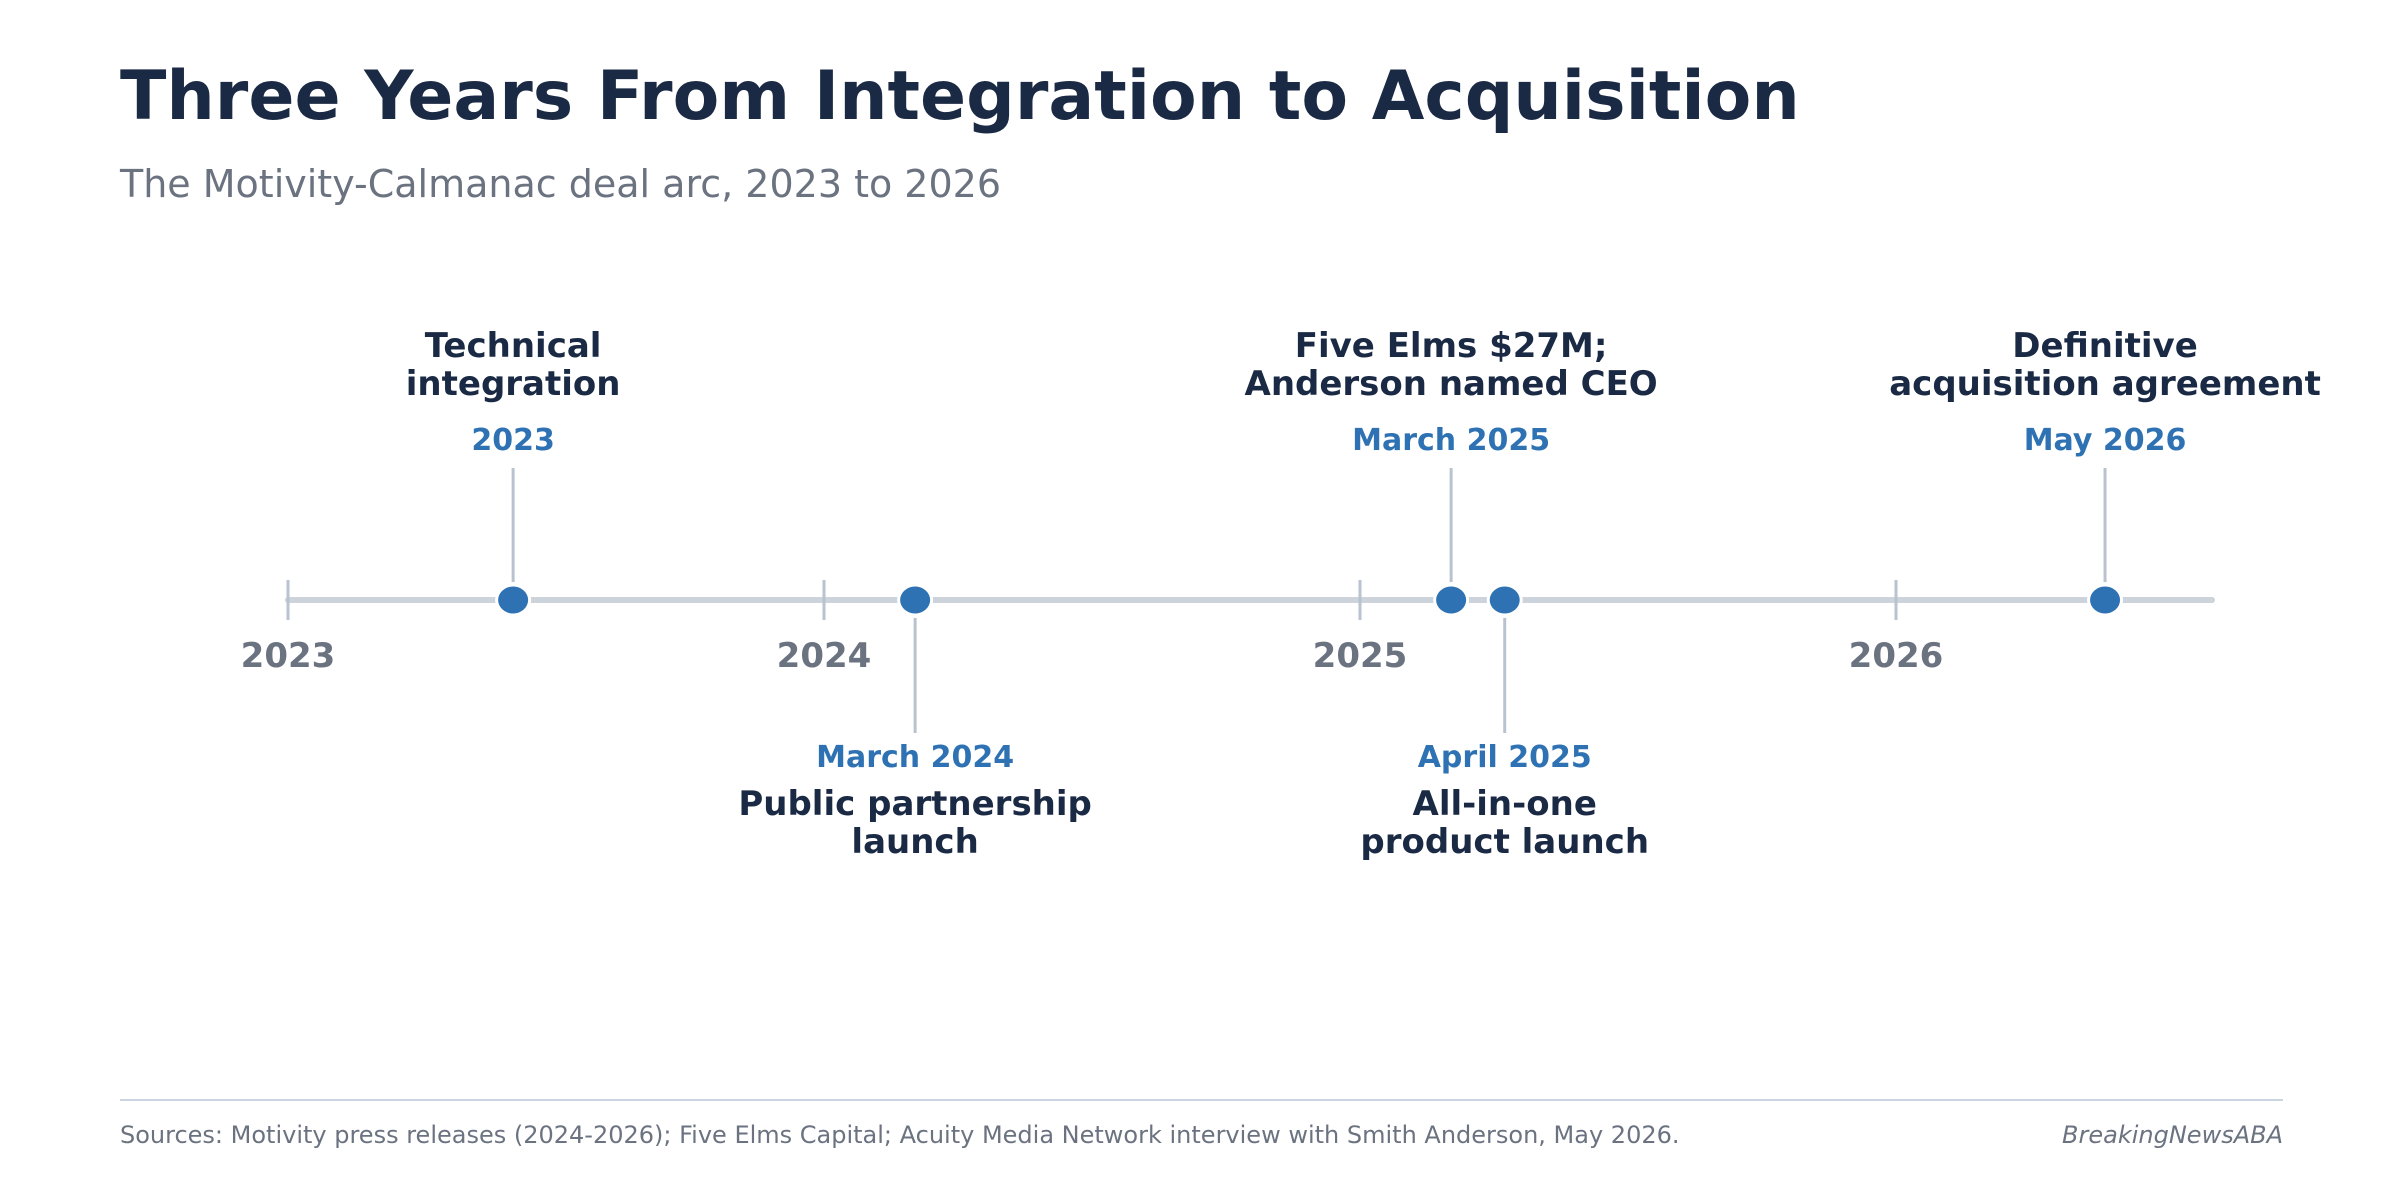  I want to click on event-title-line: Technical, so click(513, 346).